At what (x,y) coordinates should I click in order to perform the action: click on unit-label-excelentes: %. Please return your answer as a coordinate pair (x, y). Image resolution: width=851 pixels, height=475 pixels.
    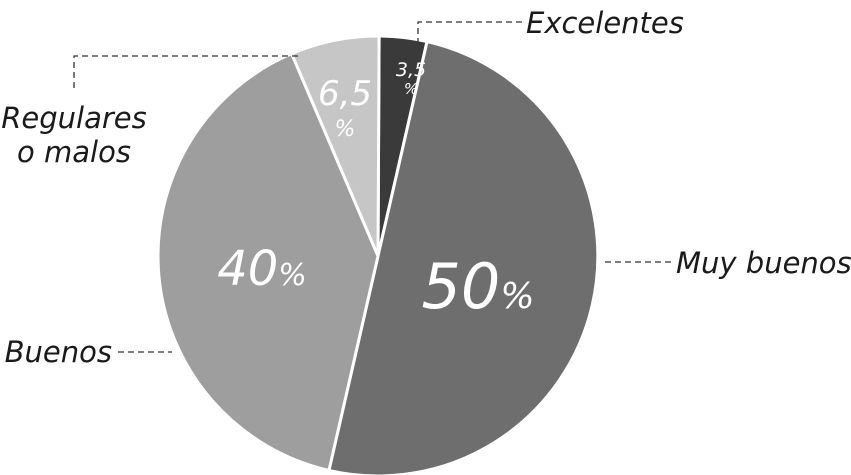
    Looking at the image, I should click on (411, 89).